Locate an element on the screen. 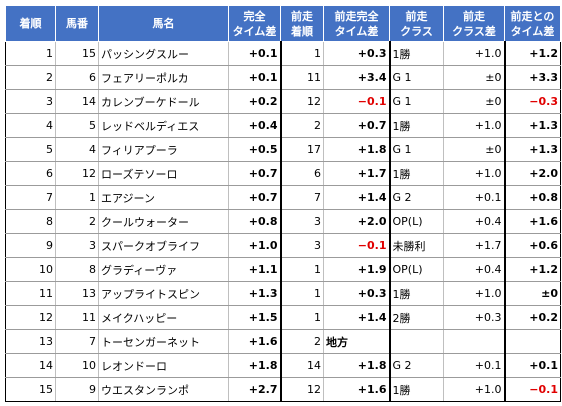  cell-finish: 12 is located at coordinates (30, 317).